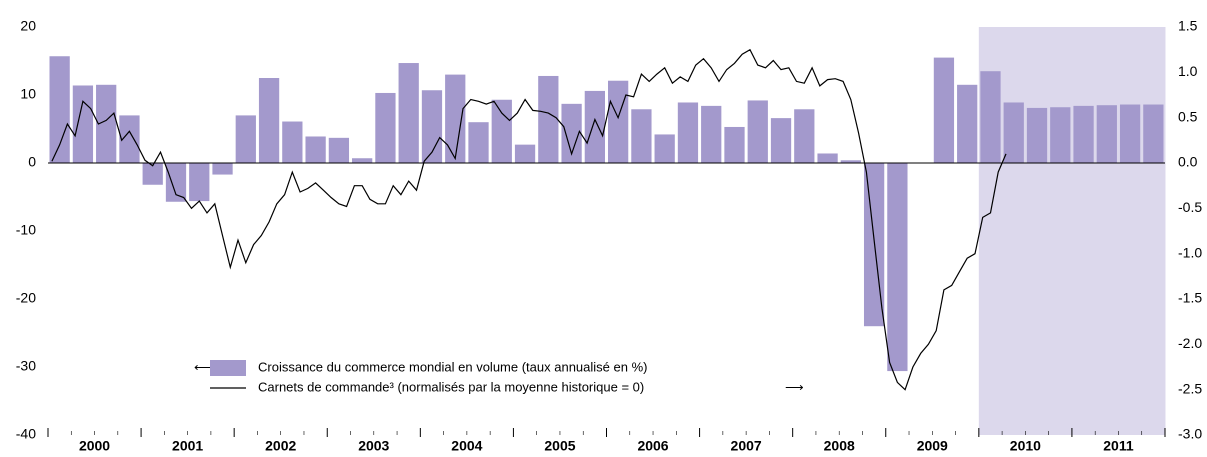 The image size is (1207, 457). Describe the element at coordinates (1190, 207) in the screenshot. I see `y2-tick-label: -0.5` at that location.